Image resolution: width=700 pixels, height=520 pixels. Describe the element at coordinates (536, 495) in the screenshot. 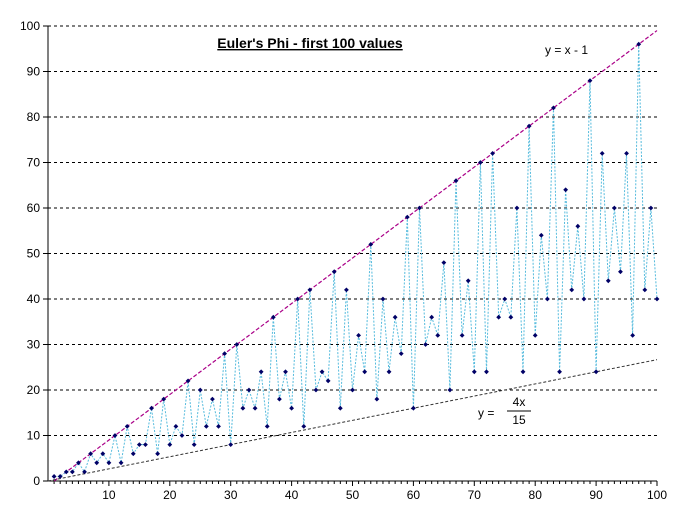

I see `x-tick-label: 80` at that location.